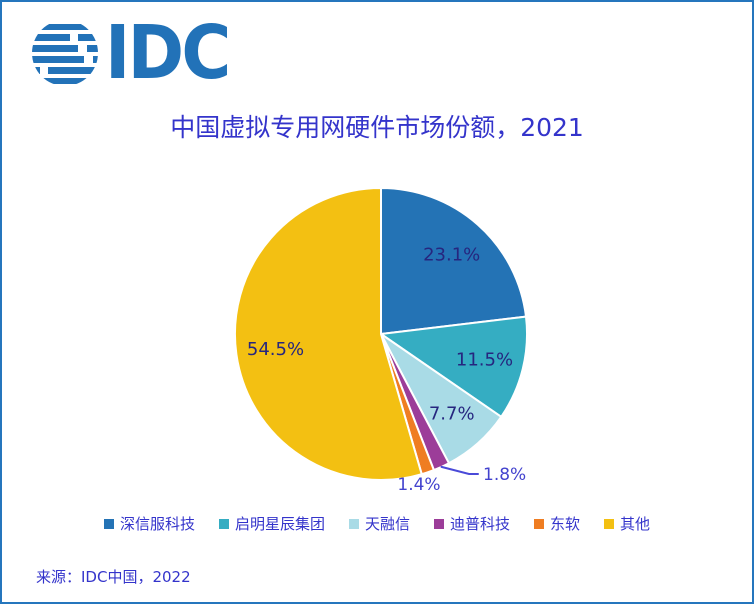  What do you see at coordinates (451, 254) in the screenshot?
I see `pie-label-深信服科技: 23.1%` at bounding box center [451, 254].